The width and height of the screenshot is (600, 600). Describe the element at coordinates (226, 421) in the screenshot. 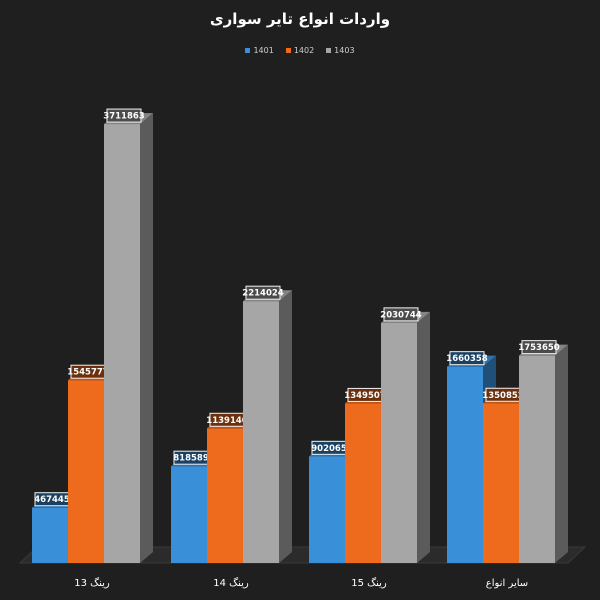

I see `data-label-1402-1: 1139140` at that location.